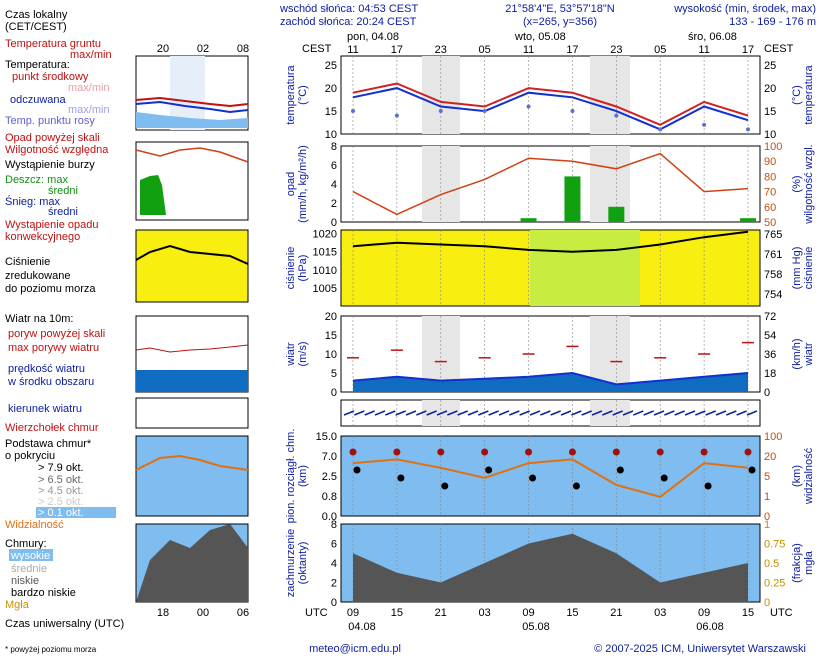 This screenshot has width=820, height=660. I want to click on fog-tick-1: 0.75, so click(774, 545).